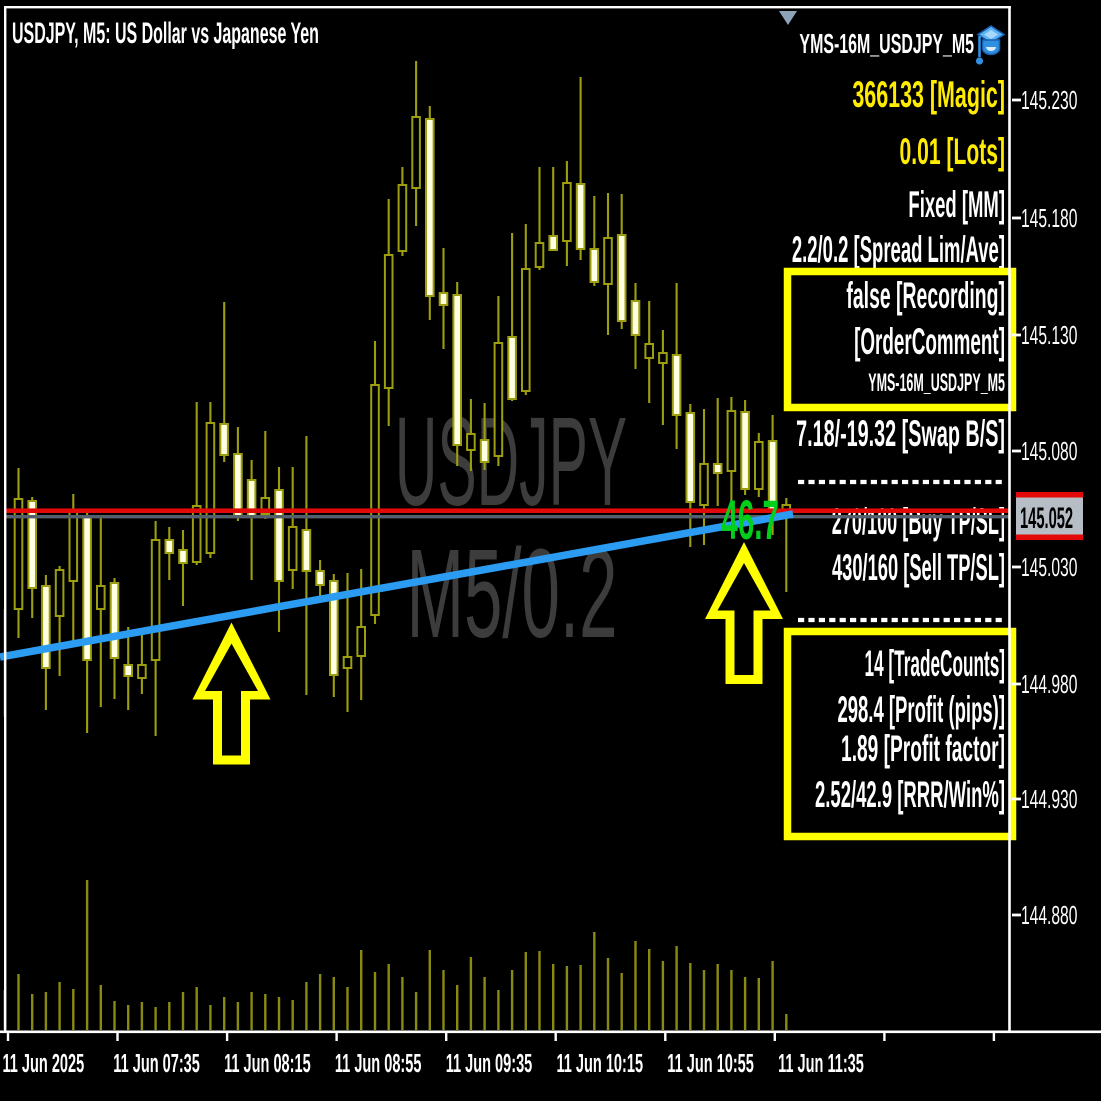 The image size is (1101, 1101). Describe the element at coordinates (1049, 335) in the screenshot. I see `svg-text: 145.130` at that location.